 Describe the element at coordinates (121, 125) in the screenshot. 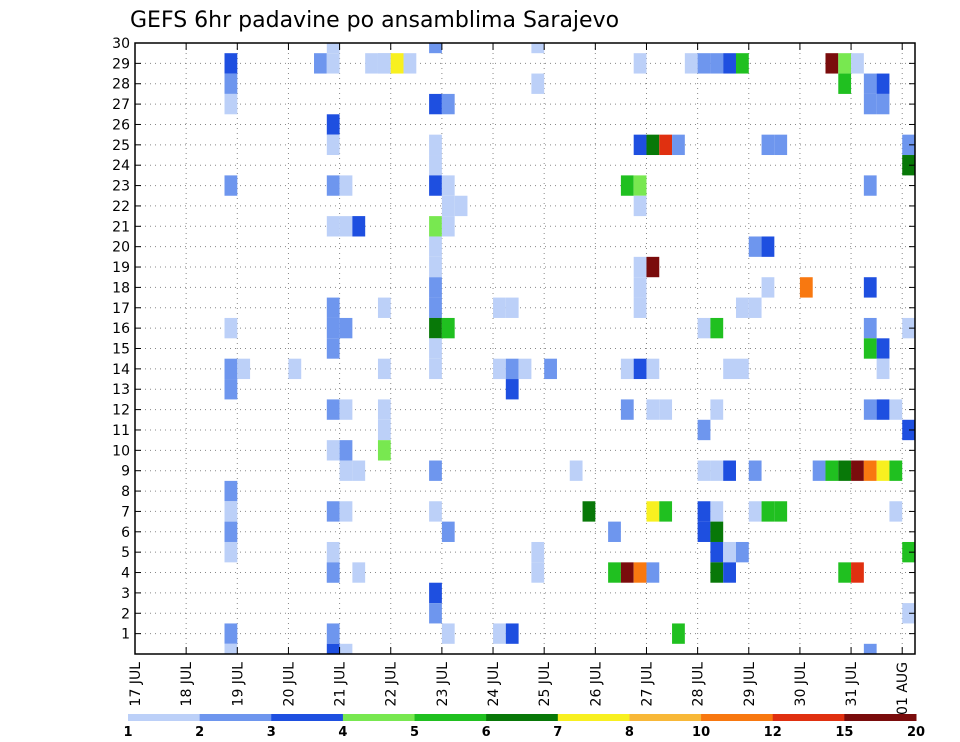

I see `y-tick-label: 26` at that location.